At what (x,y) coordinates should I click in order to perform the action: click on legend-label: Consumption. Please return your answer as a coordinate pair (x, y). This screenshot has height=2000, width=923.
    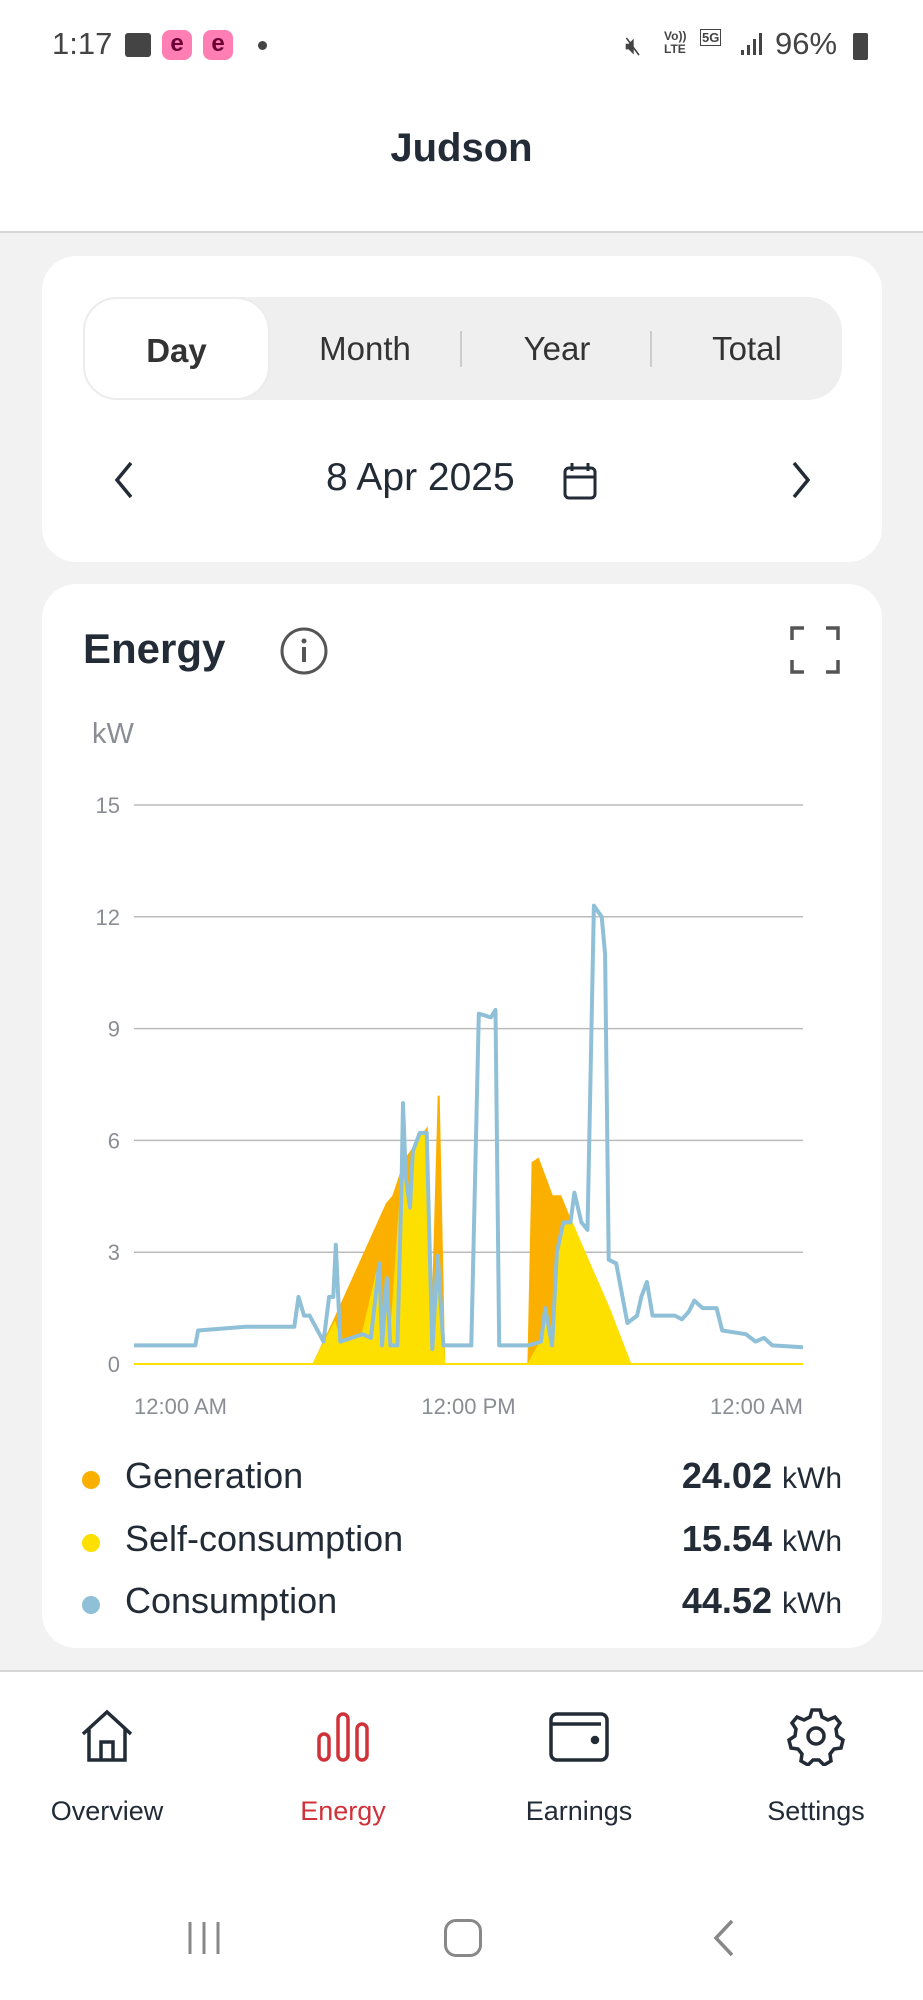
    Looking at the image, I should click on (231, 1600).